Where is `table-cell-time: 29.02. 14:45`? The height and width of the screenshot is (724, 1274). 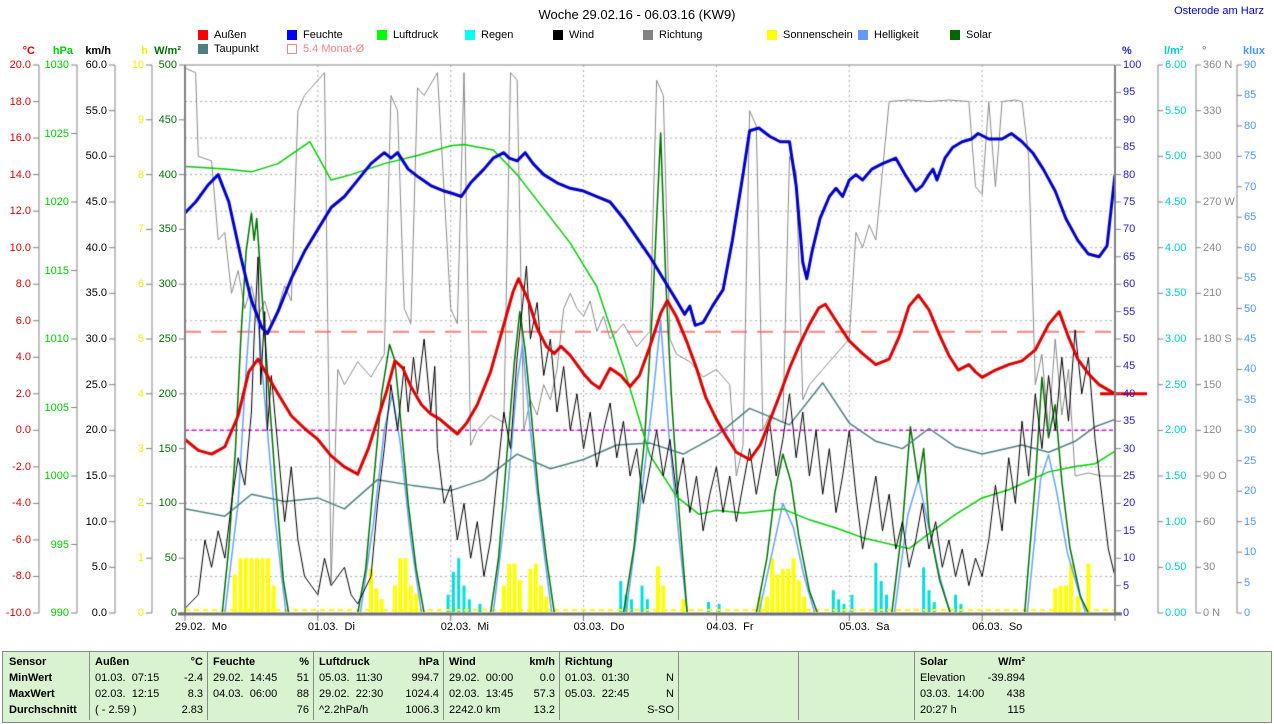 table-cell-time: 29.02. 14:45 is located at coordinates (245, 678).